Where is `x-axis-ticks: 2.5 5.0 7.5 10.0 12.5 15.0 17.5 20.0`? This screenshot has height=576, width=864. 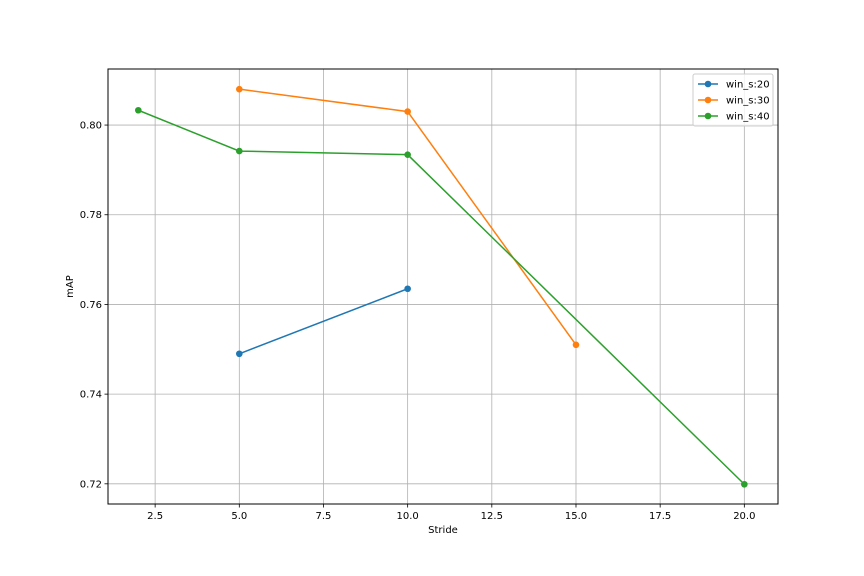 x-axis-ticks: 2.5 5.0 7.5 10.0 12.5 15.0 17.5 20.0 is located at coordinates (451, 513).